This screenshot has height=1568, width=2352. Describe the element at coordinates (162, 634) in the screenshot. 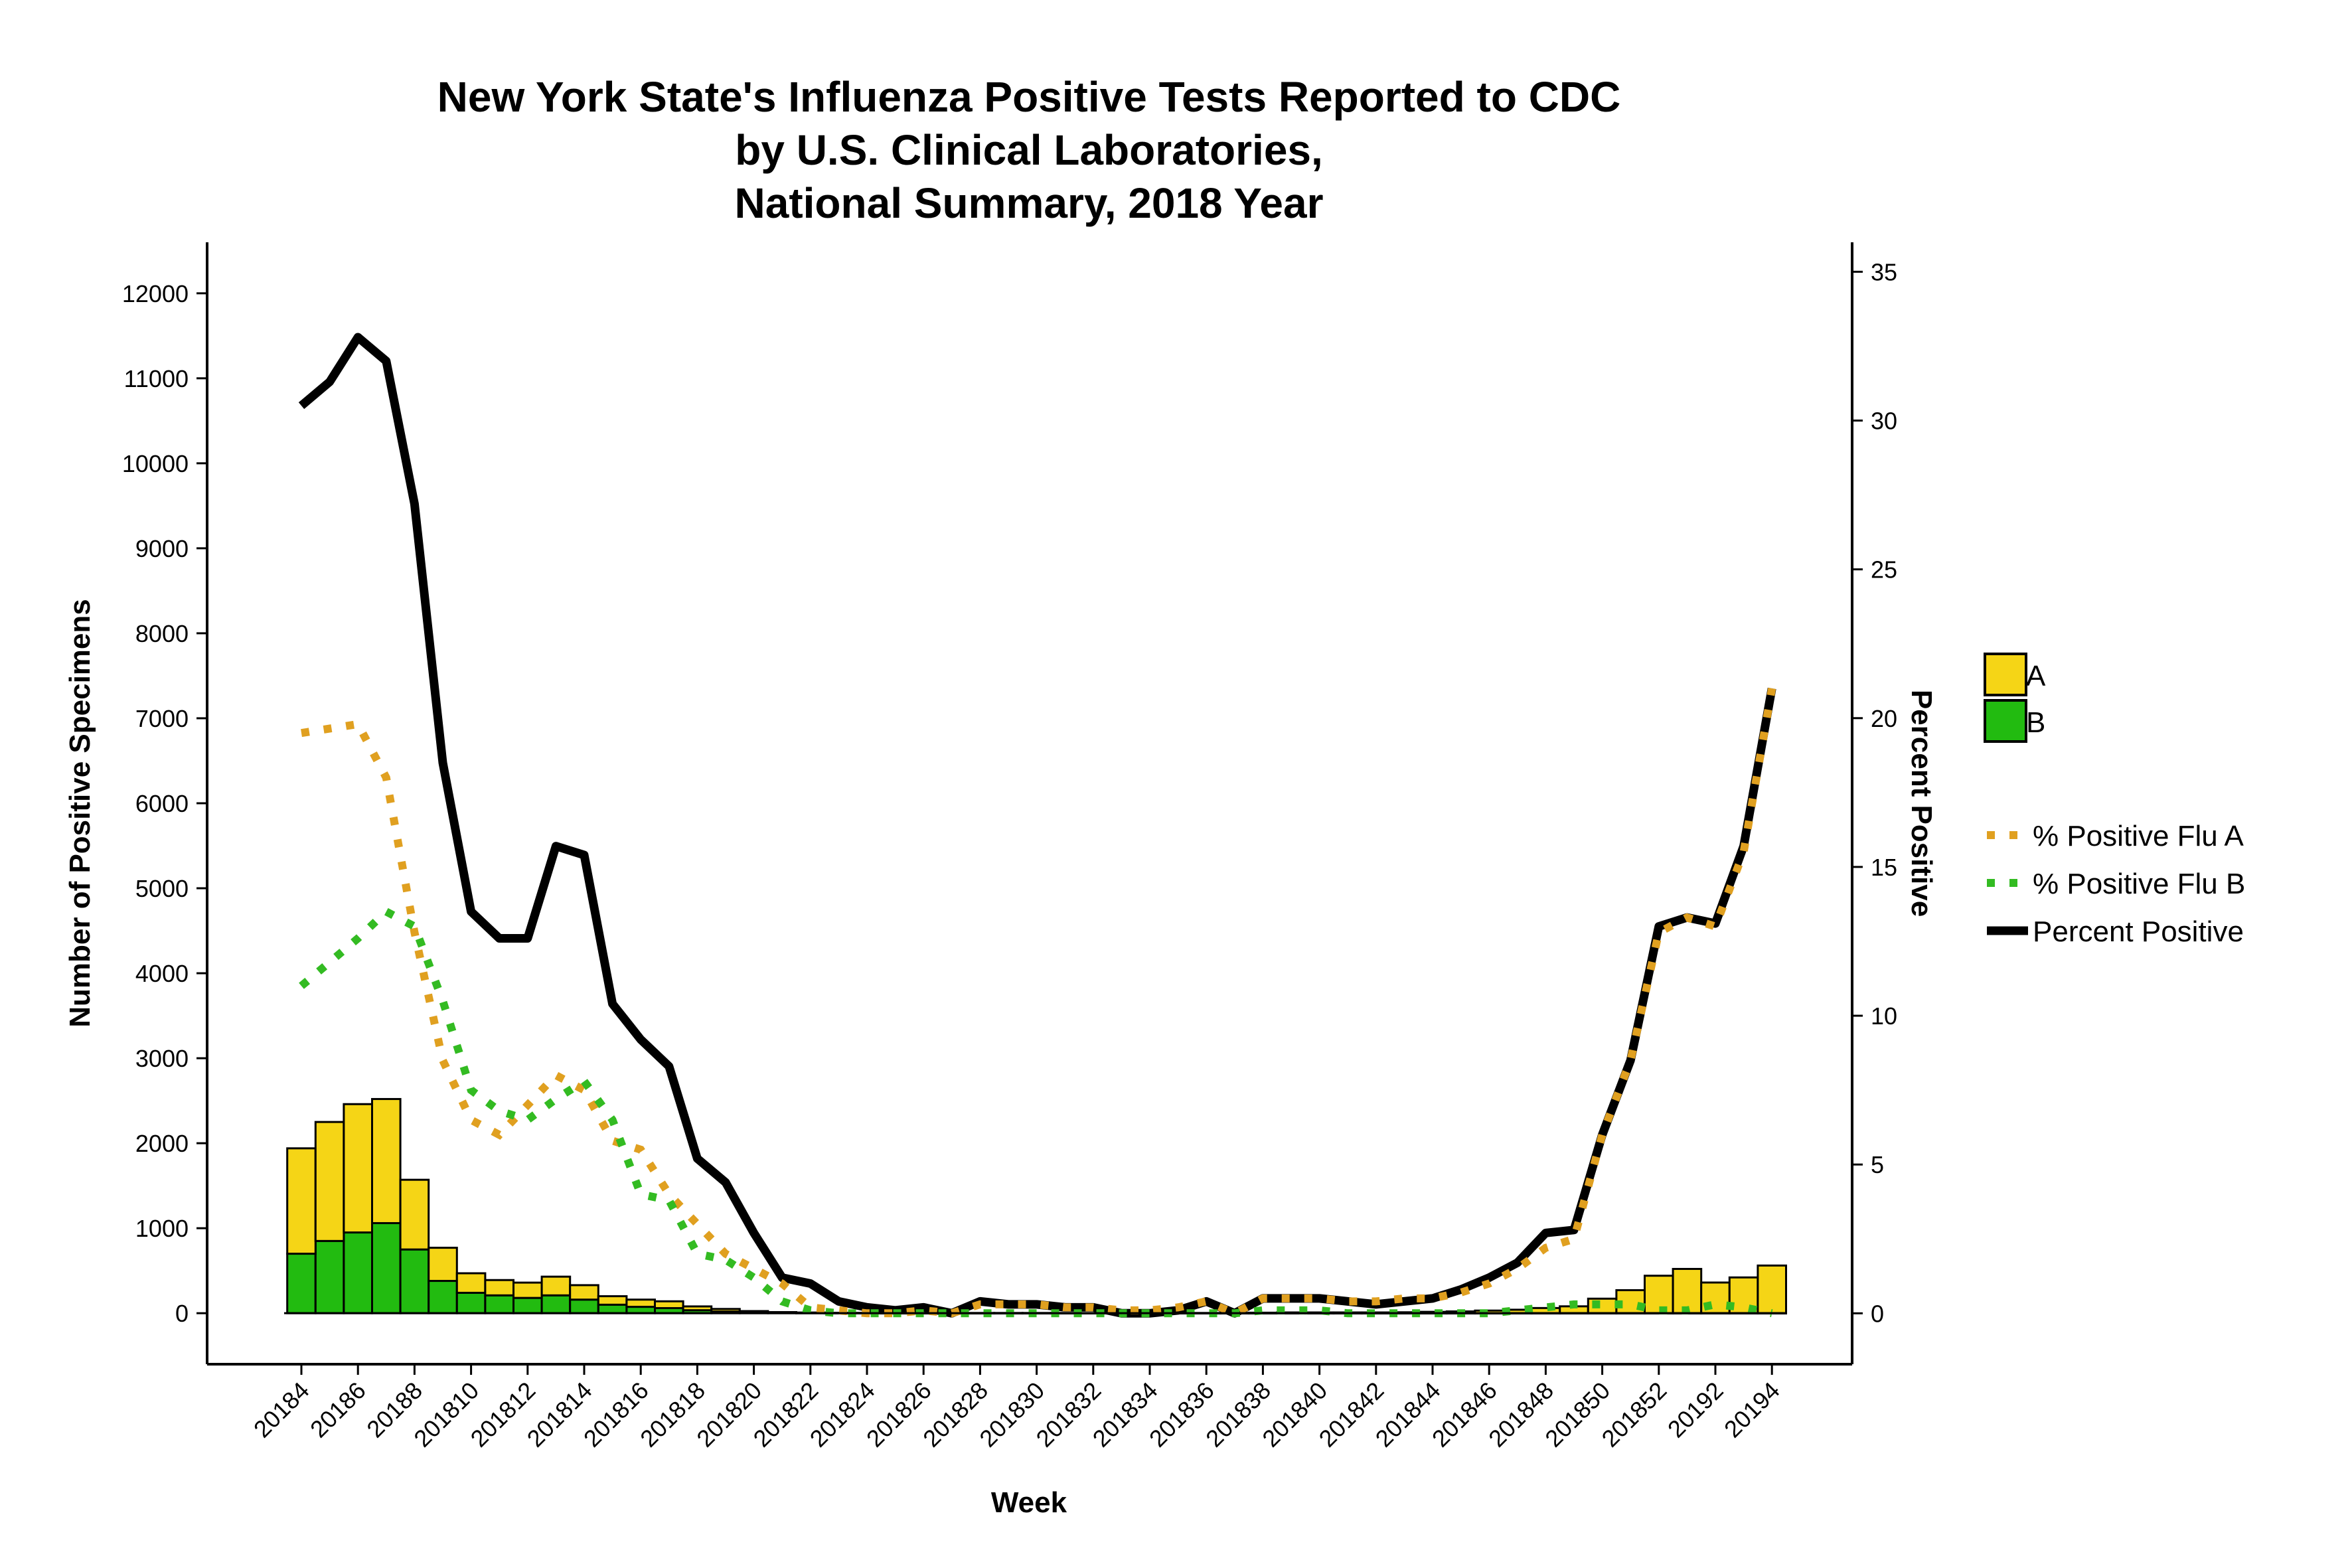

I see `y-tick-label-8000: 8000` at that location.